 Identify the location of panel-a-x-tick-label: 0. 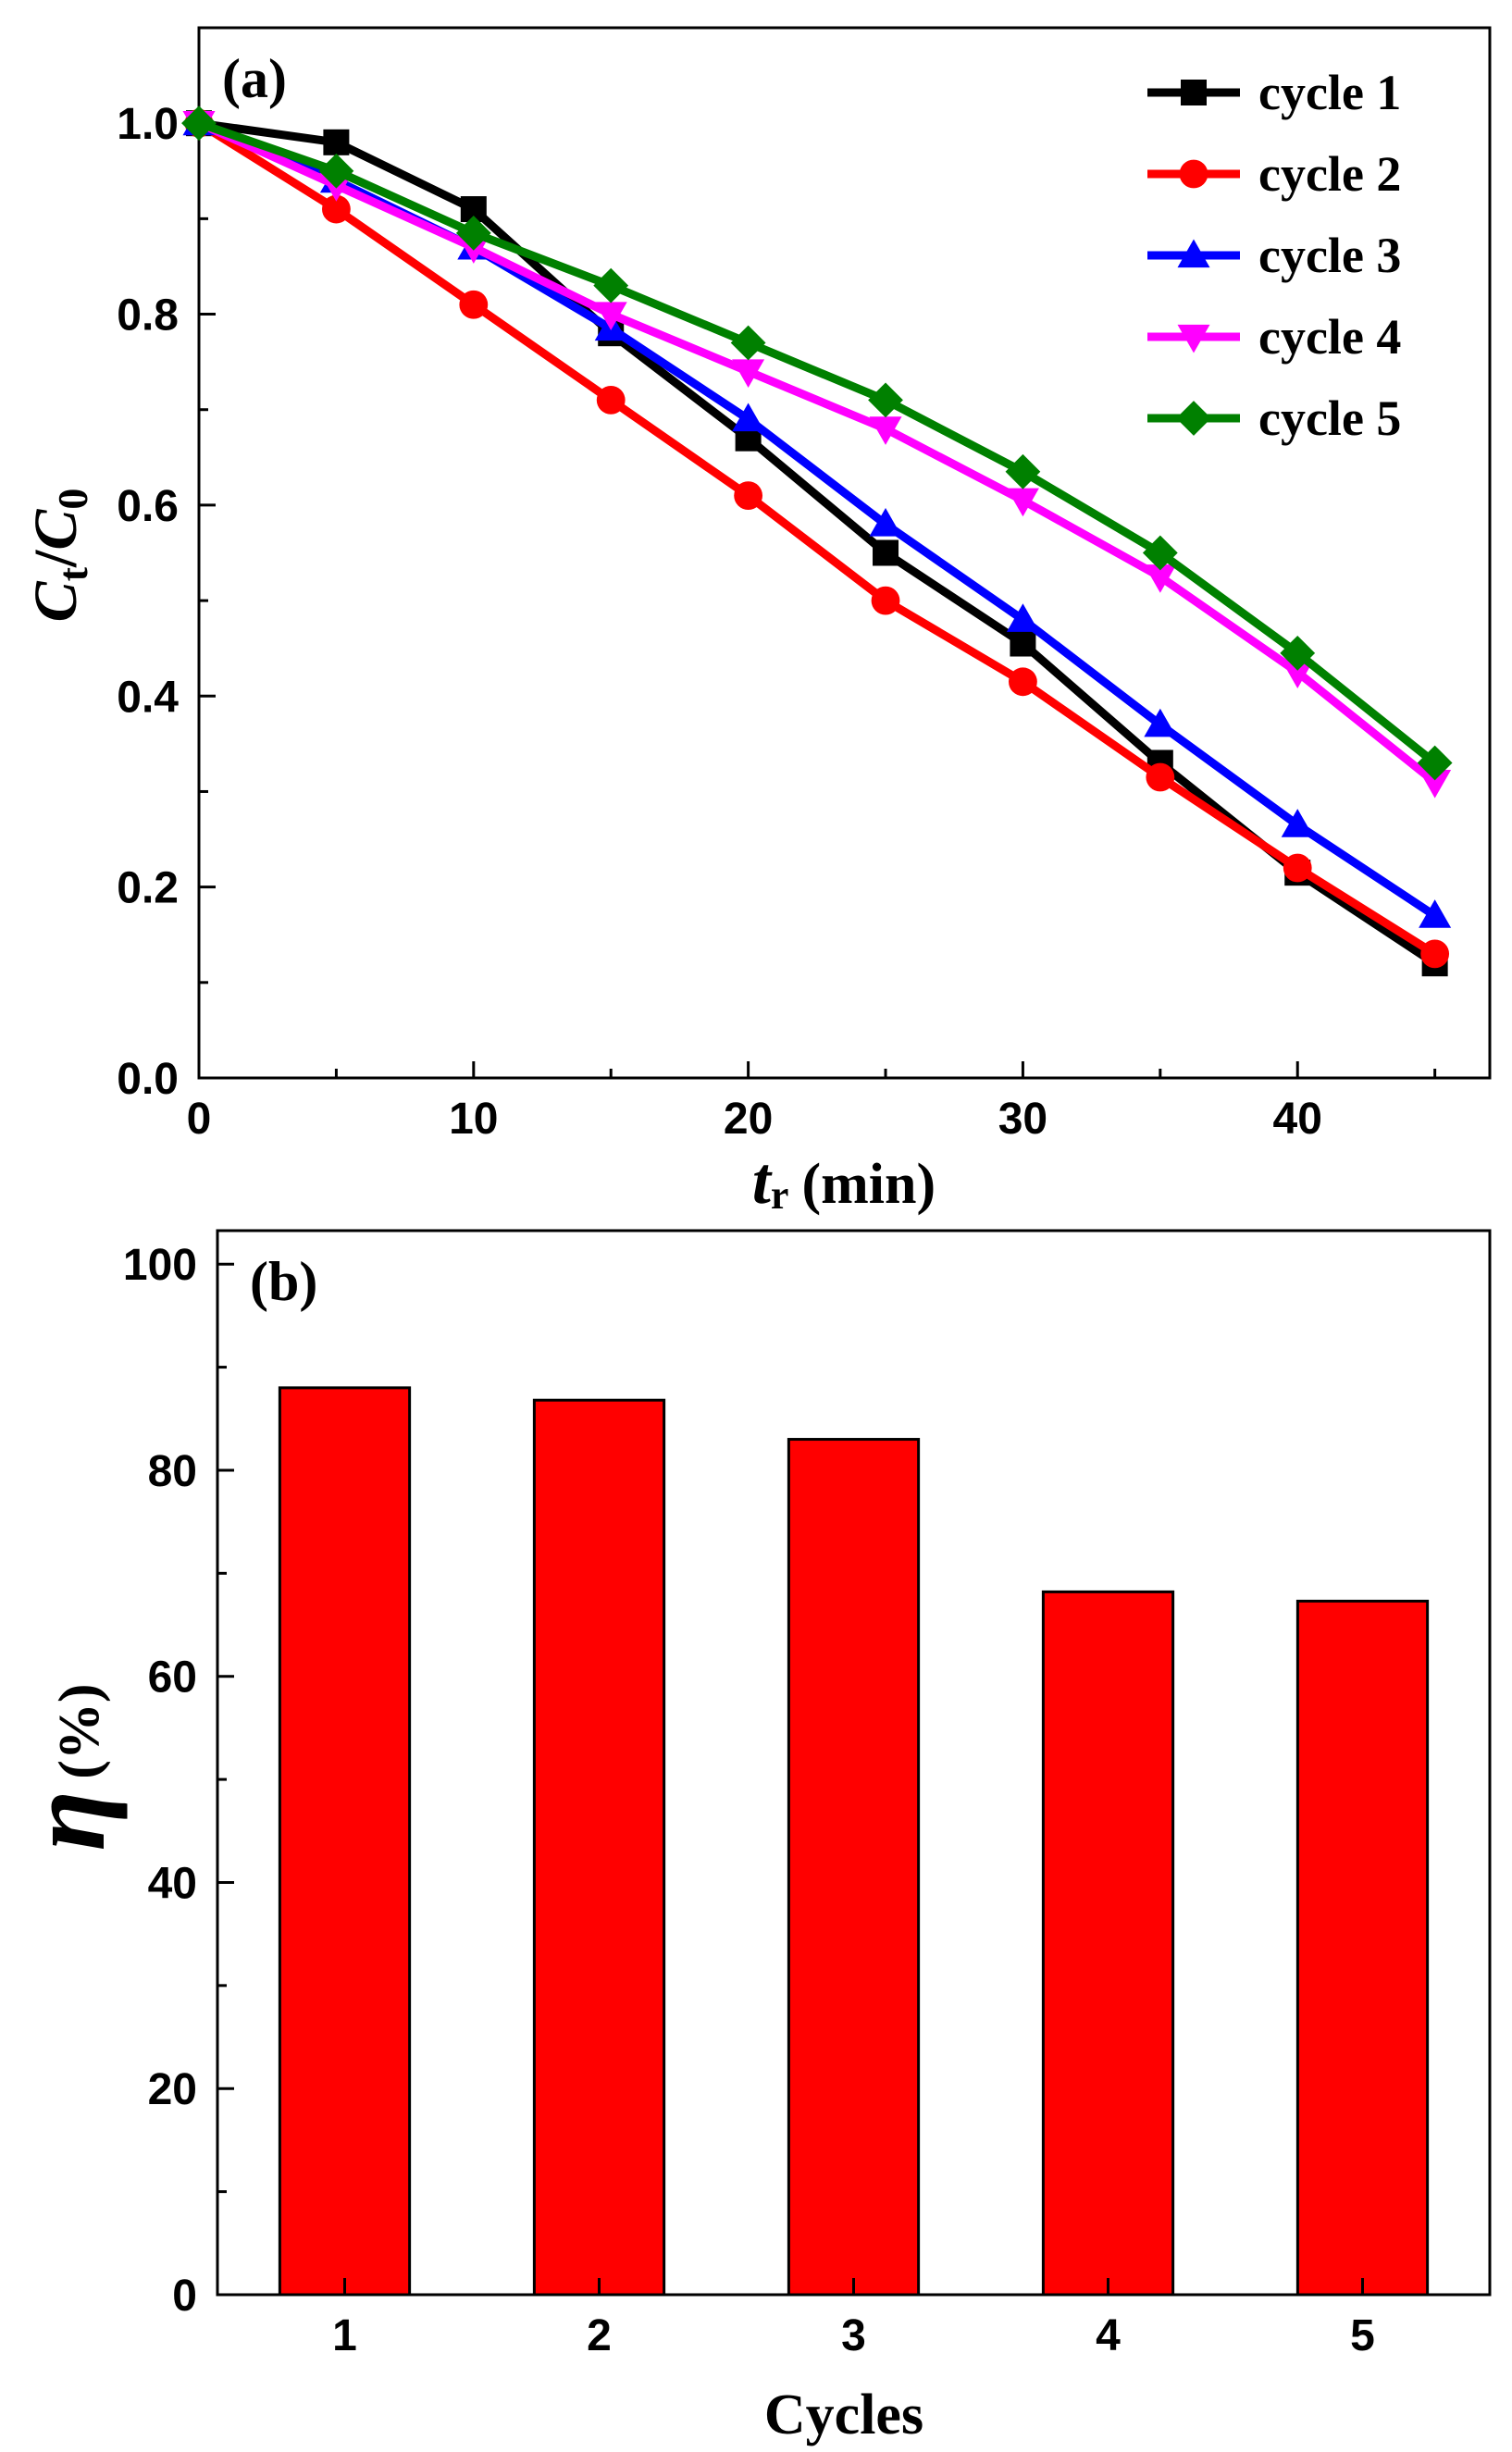
(199, 1119).